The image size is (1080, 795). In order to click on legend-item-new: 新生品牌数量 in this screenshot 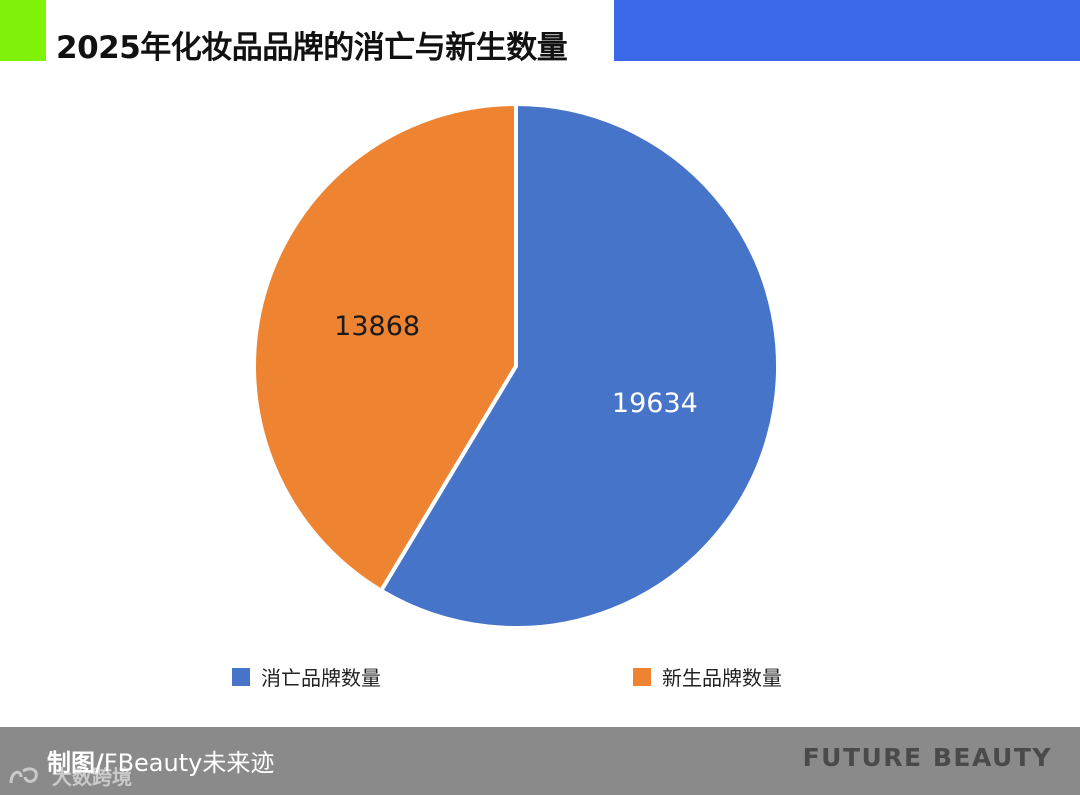, I will do `click(707, 676)`.